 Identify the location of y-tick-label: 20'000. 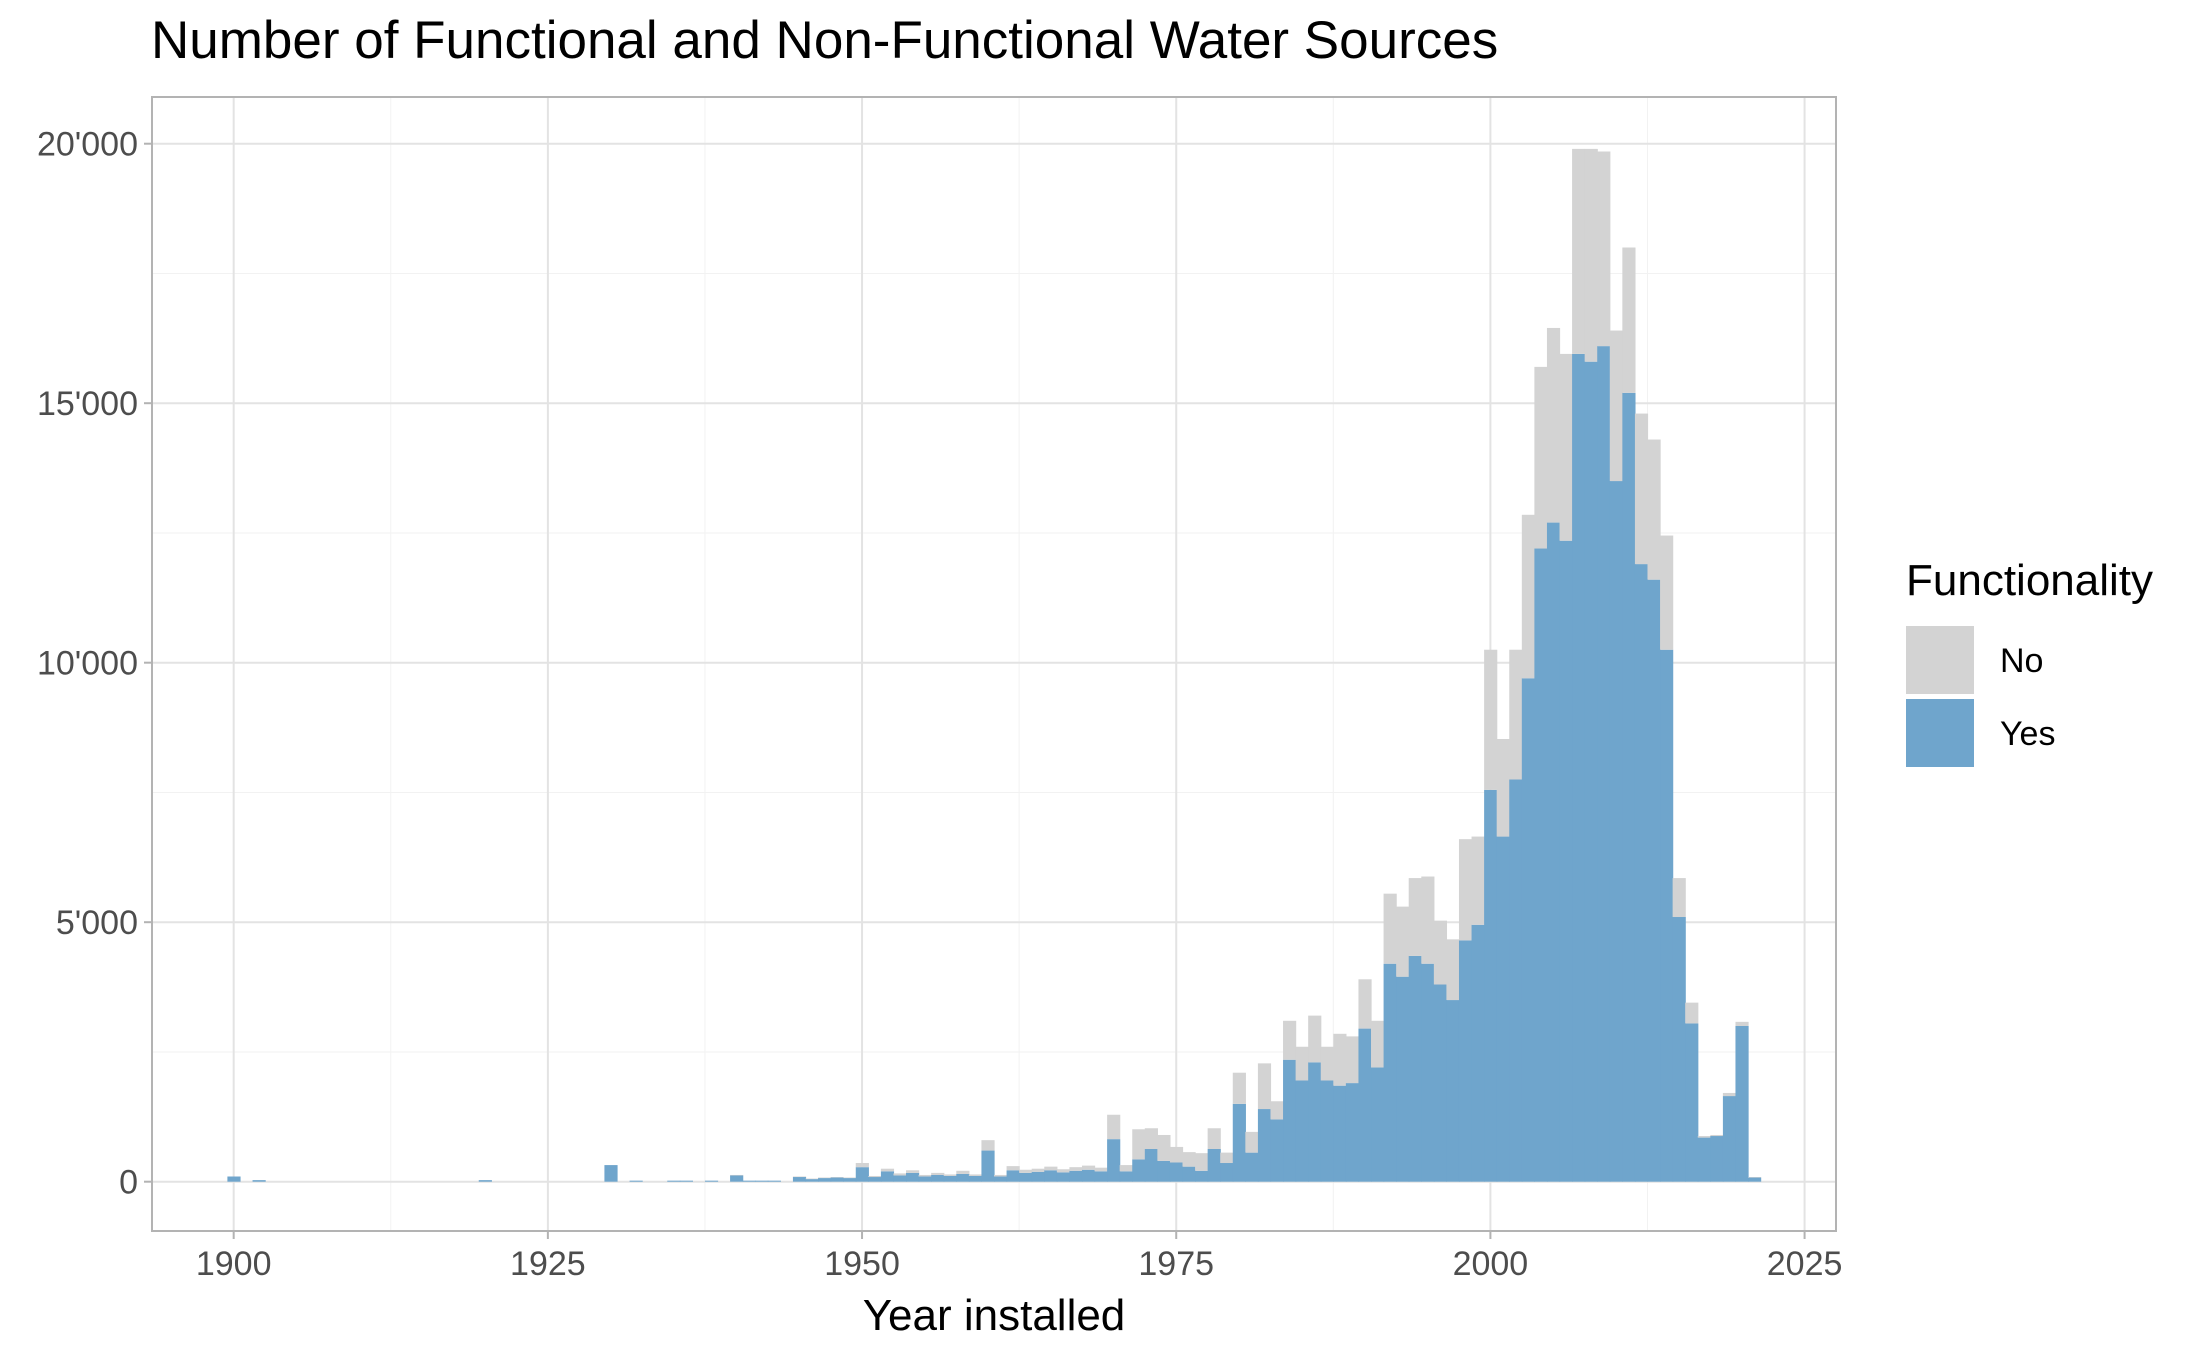
(87, 145).